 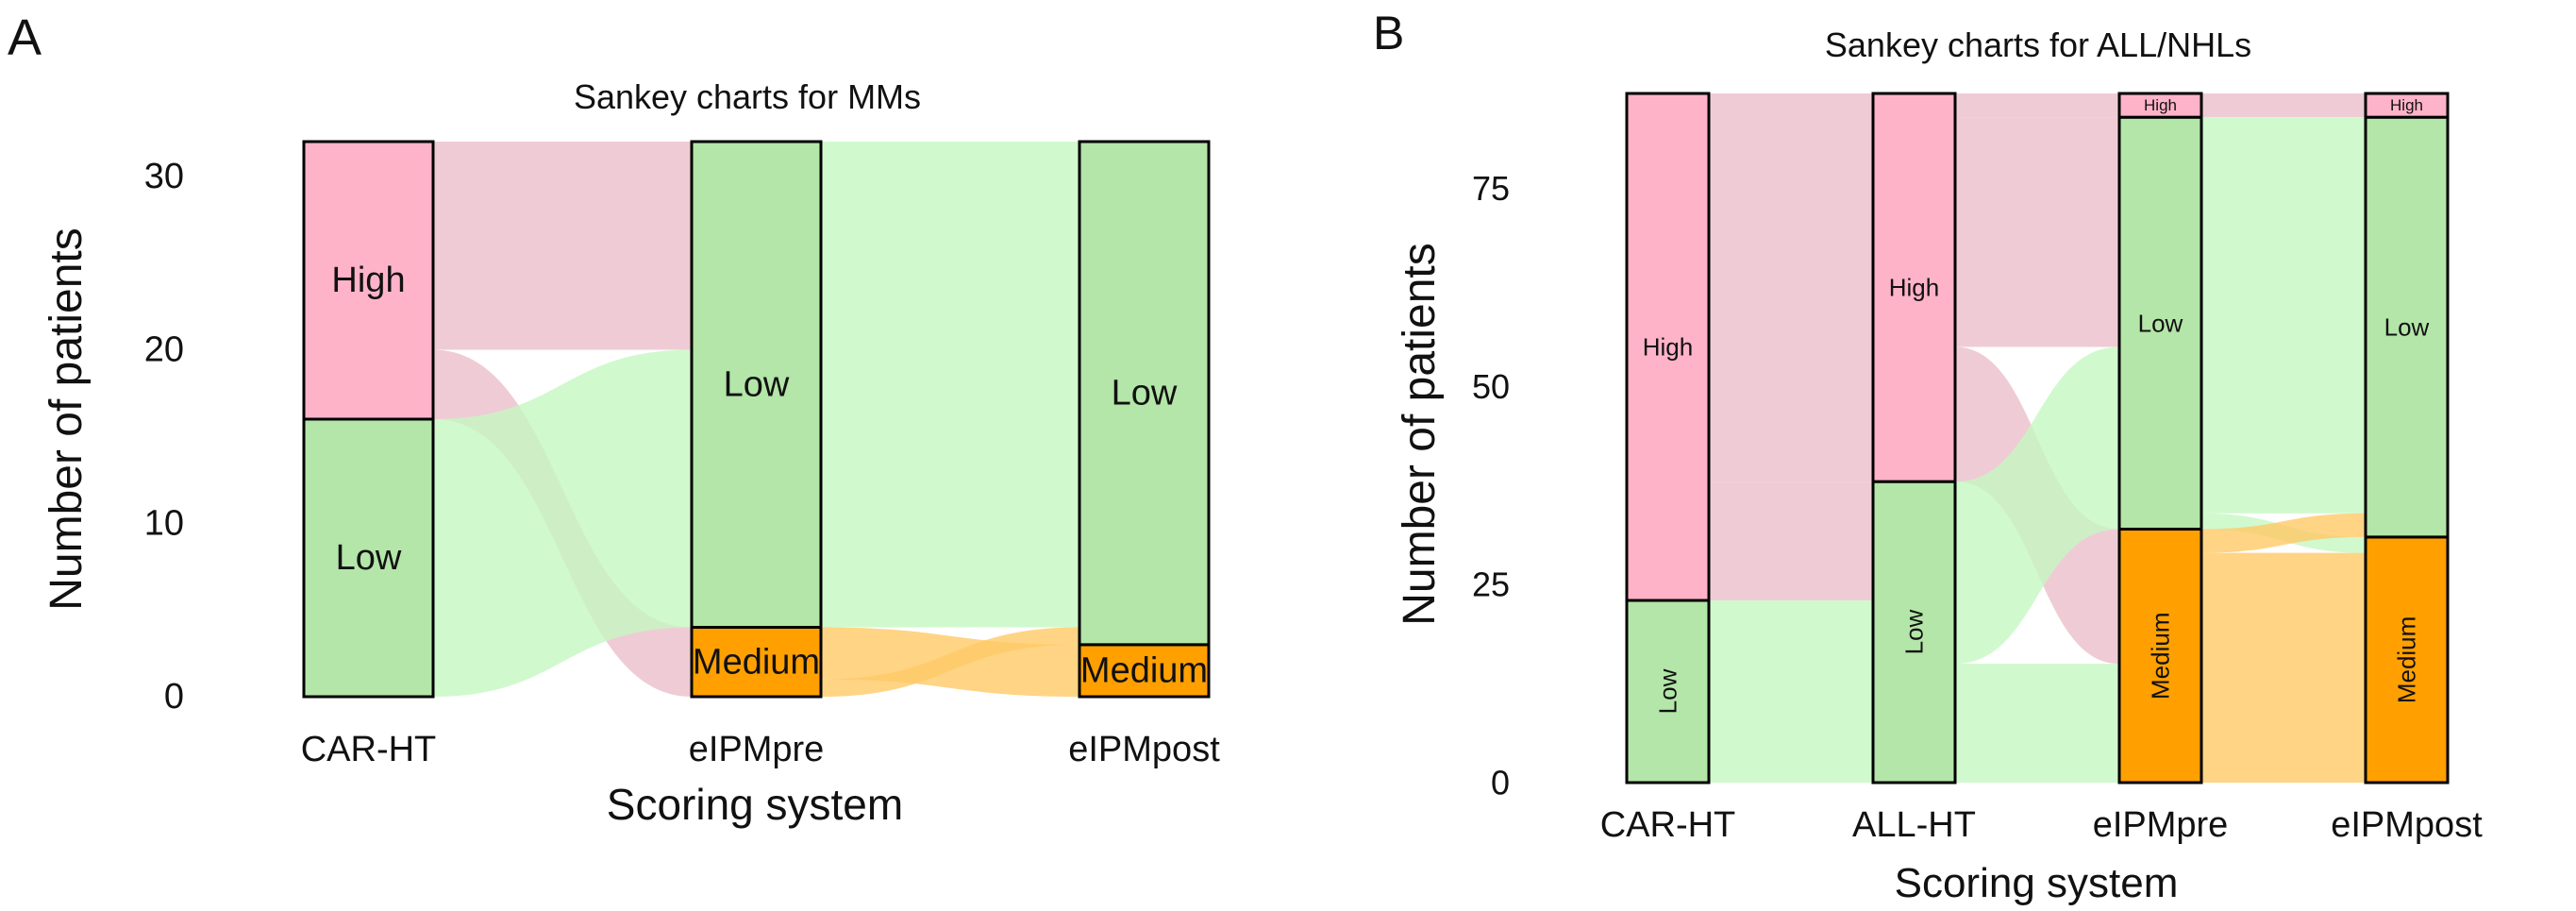 I want to click on x-axis-label-a: Scoring system, so click(x=755, y=804).